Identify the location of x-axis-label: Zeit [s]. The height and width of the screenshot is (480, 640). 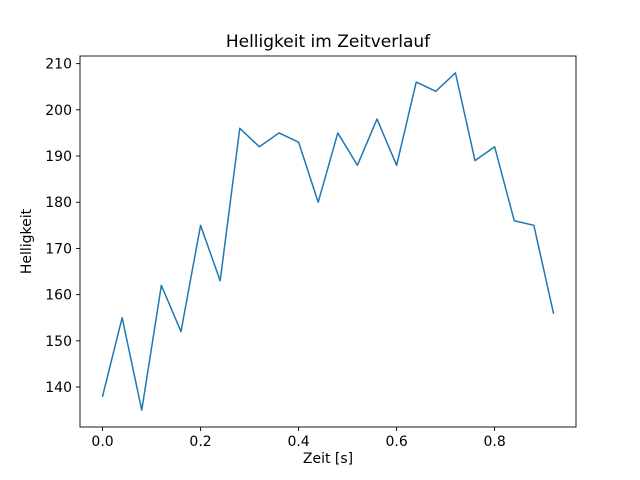
(328, 459).